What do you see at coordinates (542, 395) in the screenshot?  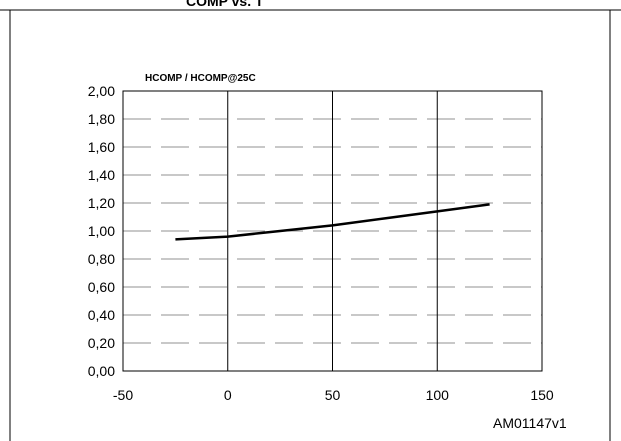 I see `x-tick-label: 150` at bounding box center [542, 395].